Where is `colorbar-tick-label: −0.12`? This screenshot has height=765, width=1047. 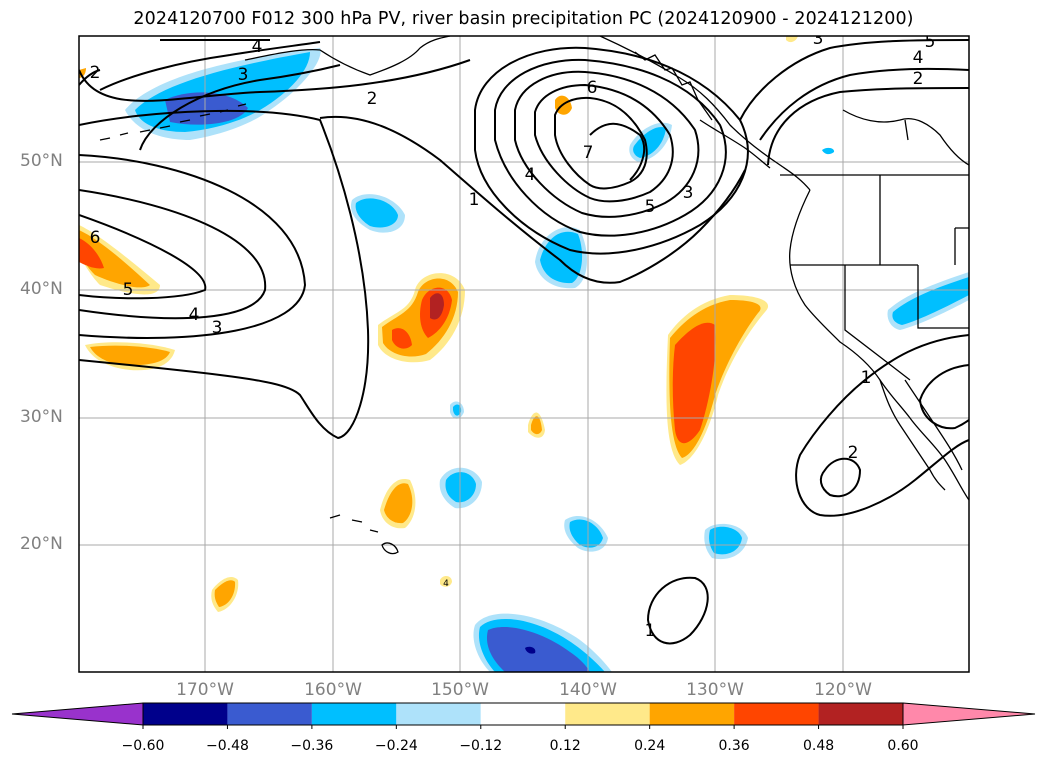
colorbar-tick-label: −0.12 is located at coordinates (481, 746).